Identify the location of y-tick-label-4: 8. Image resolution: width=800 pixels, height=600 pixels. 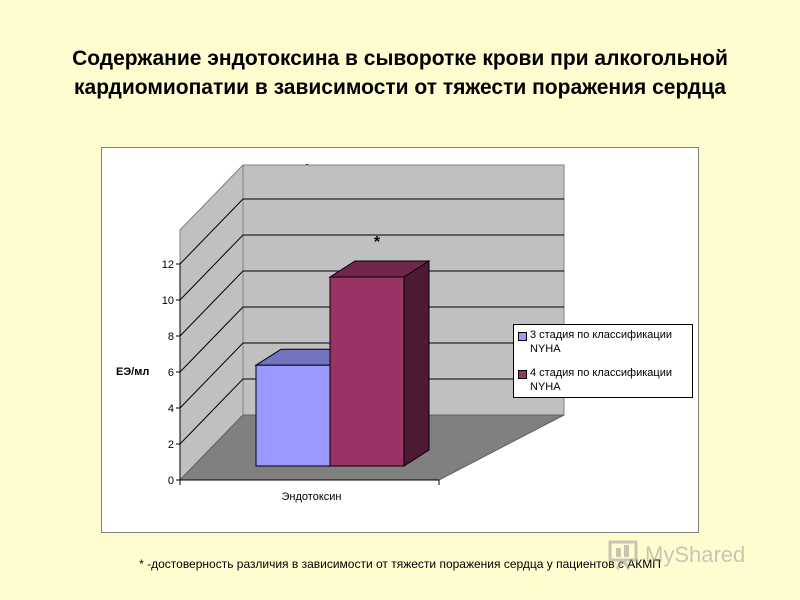
(171, 337).